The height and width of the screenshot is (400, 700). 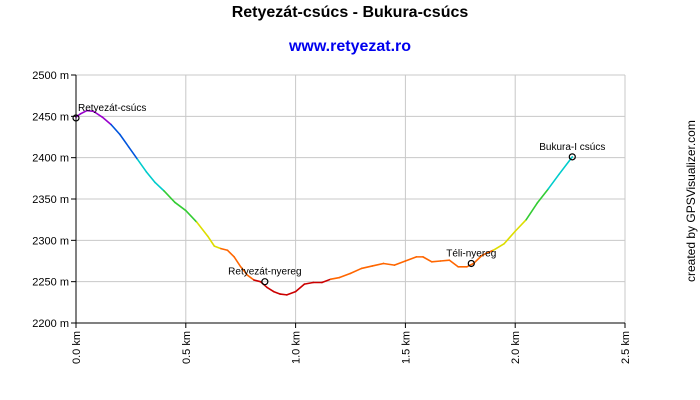 What do you see at coordinates (50, 283) in the screenshot?
I see `y-tick-label: 2250 m` at bounding box center [50, 283].